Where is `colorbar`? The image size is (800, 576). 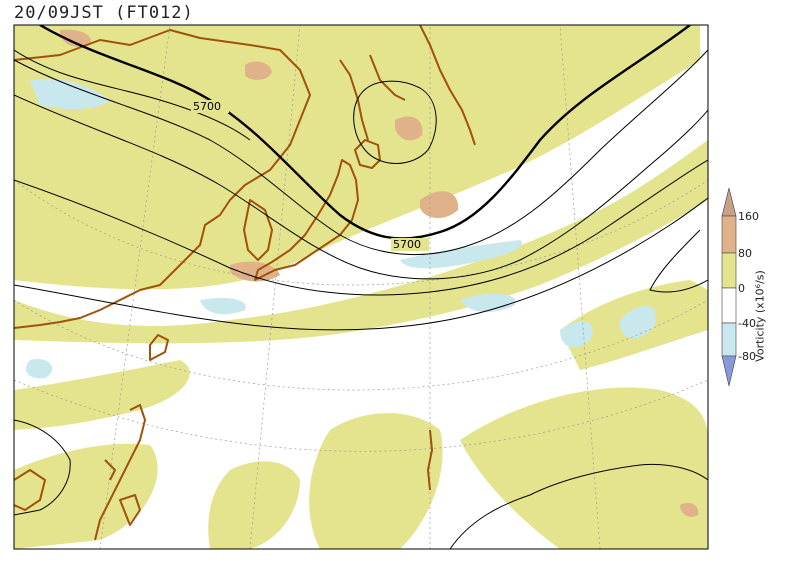
colorbar is located at coordinates (729, 287).